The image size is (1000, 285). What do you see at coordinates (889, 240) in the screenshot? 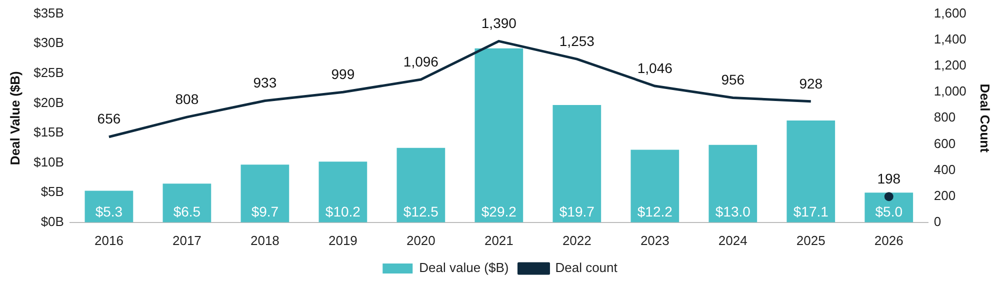
I see `x-tick-label: 2026` at bounding box center [889, 240].